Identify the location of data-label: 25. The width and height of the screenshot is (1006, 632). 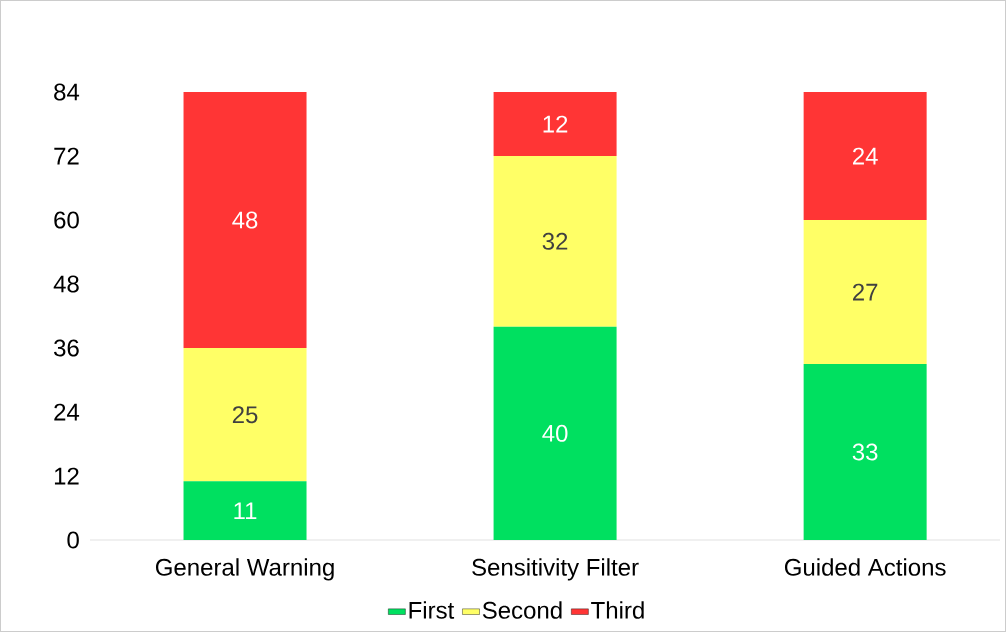
(245, 415).